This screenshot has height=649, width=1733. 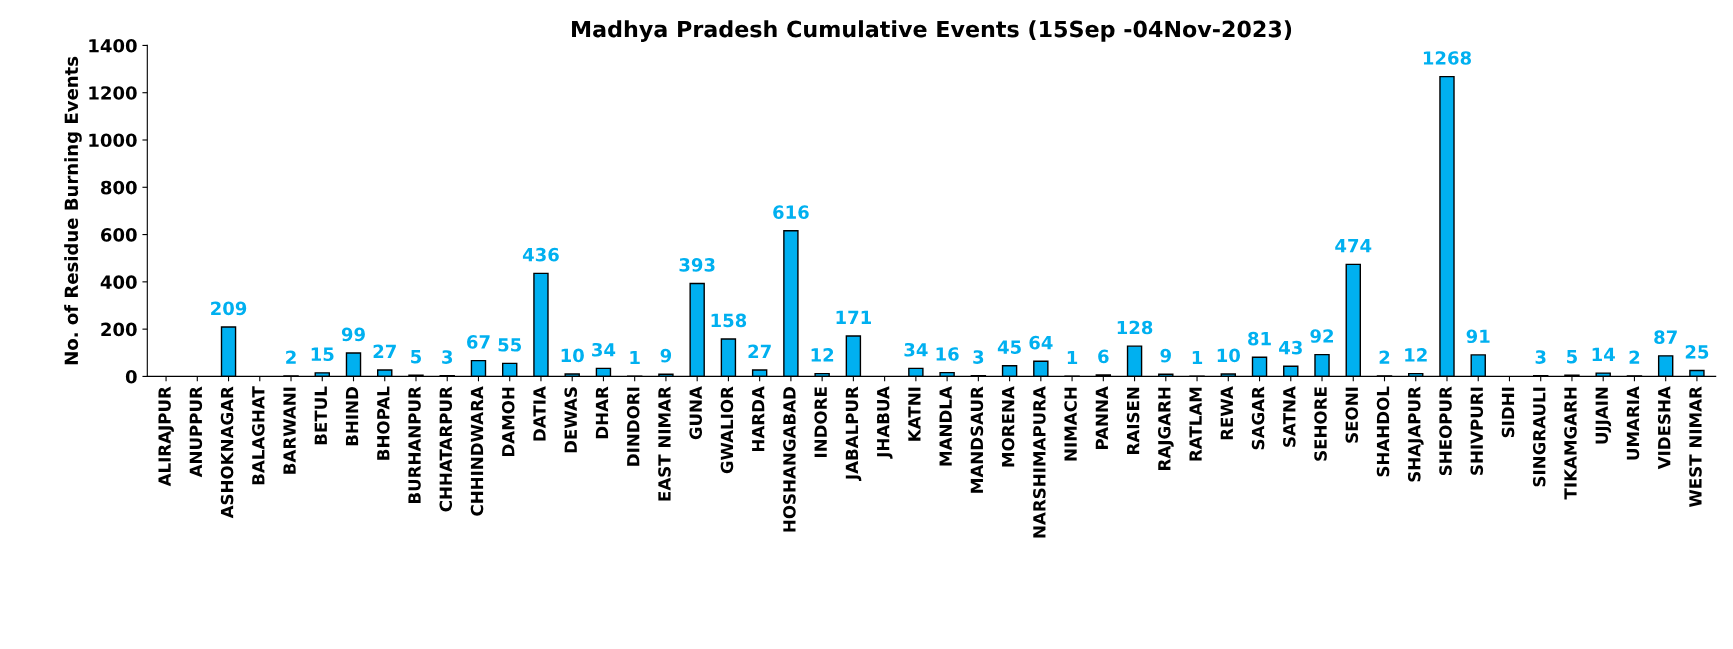 What do you see at coordinates (1665, 337) in the screenshot?
I see `data-label: 87` at bounding box center [1665, 337].